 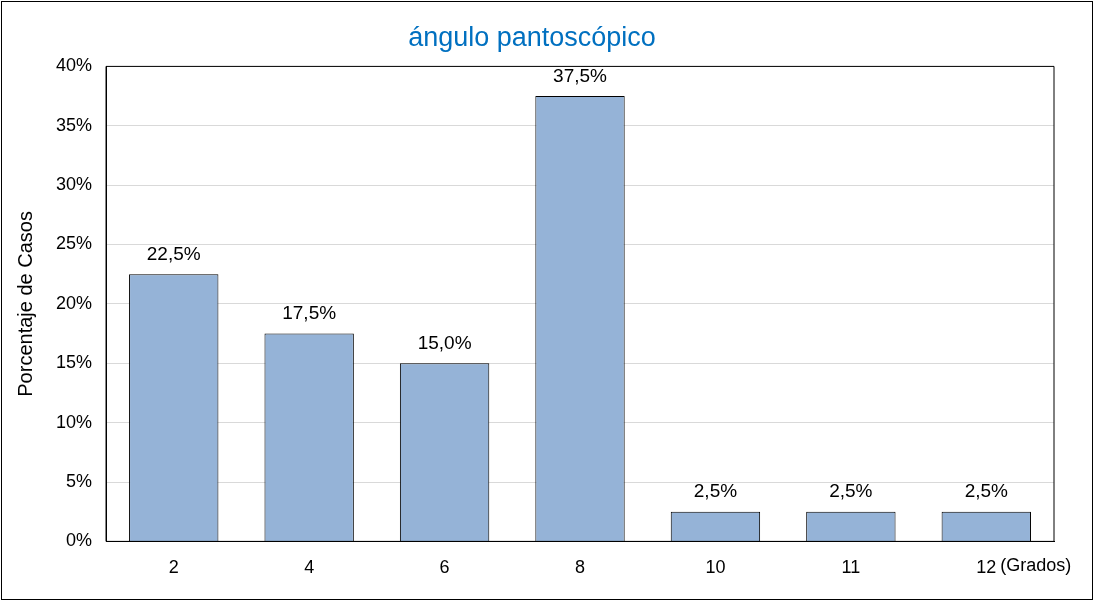 What do you see at coordinates (24, 304) in the screenshot?
I see `y-axis-title: Porcentaje de Casos` at bounding box center [24, 304].